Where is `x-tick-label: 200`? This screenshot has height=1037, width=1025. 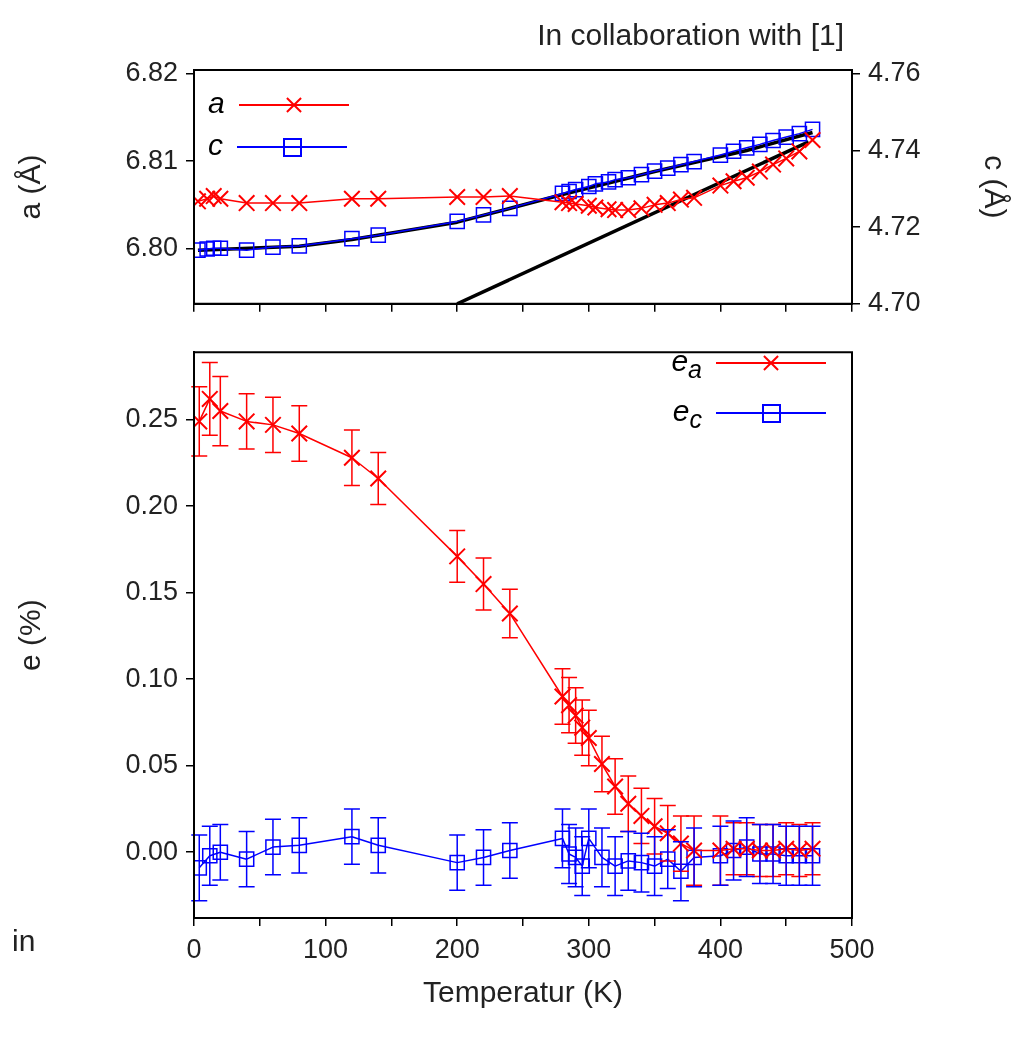 x-tick-label: 200 is located at coordinates (457, 948).